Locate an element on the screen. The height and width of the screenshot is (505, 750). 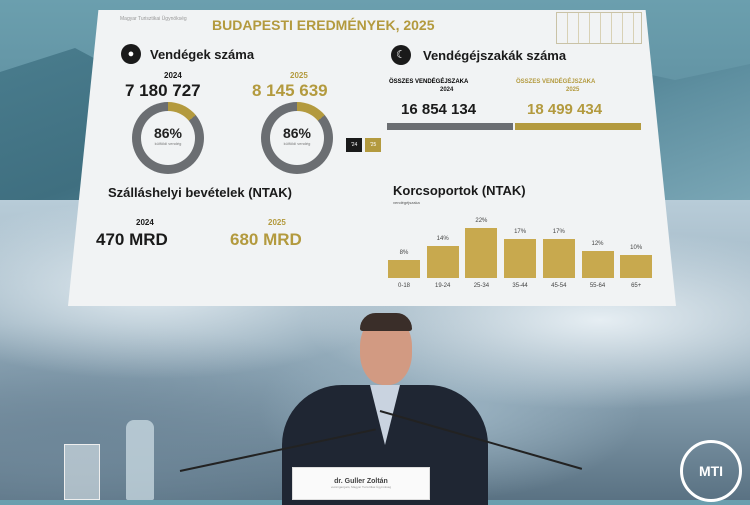
agency-logo: Magyar Turisztikai Ügynökség is located at coordinates (153, 19).